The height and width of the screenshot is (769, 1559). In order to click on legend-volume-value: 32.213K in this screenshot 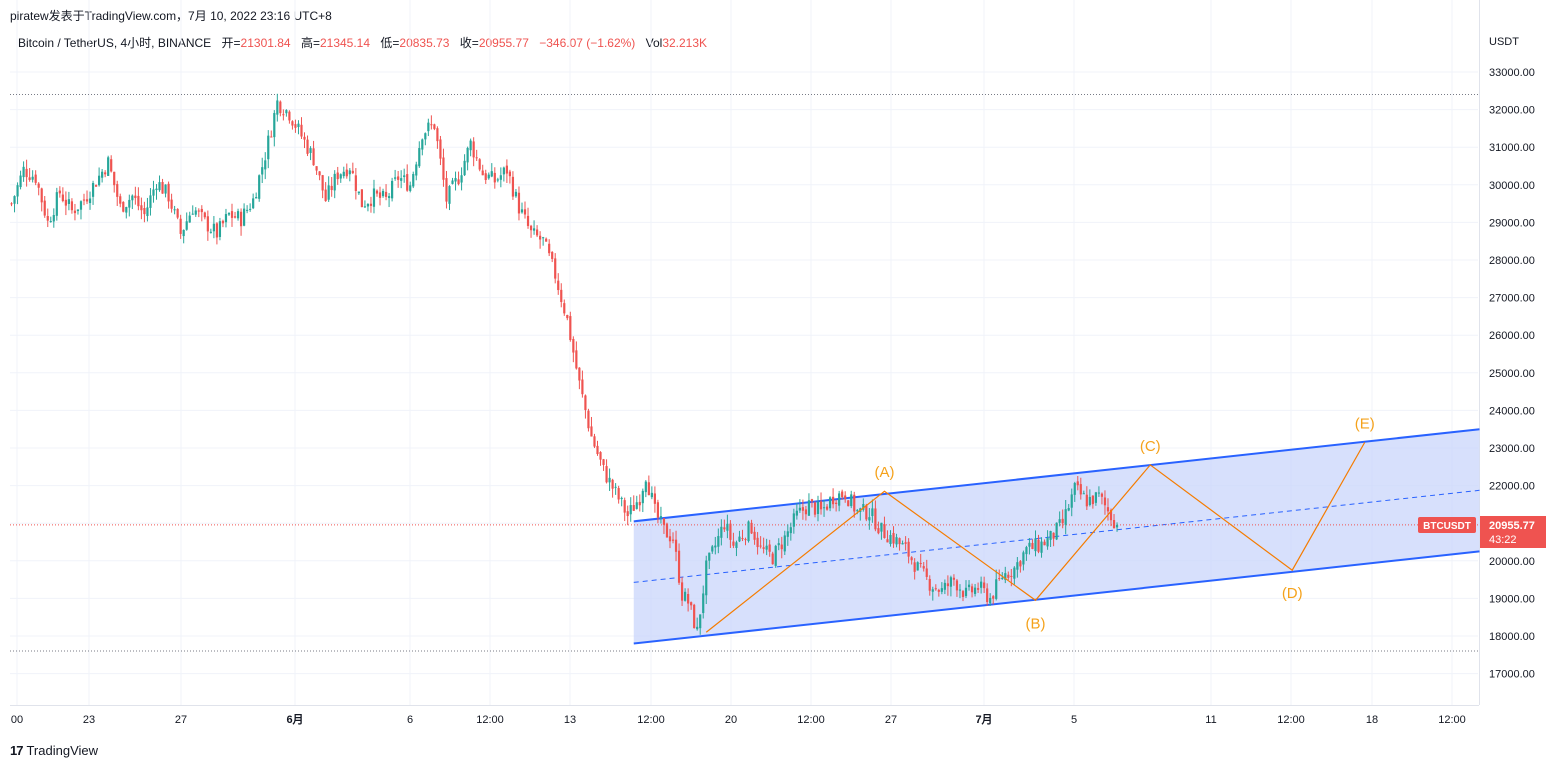, I will do `click(685, 43)`.